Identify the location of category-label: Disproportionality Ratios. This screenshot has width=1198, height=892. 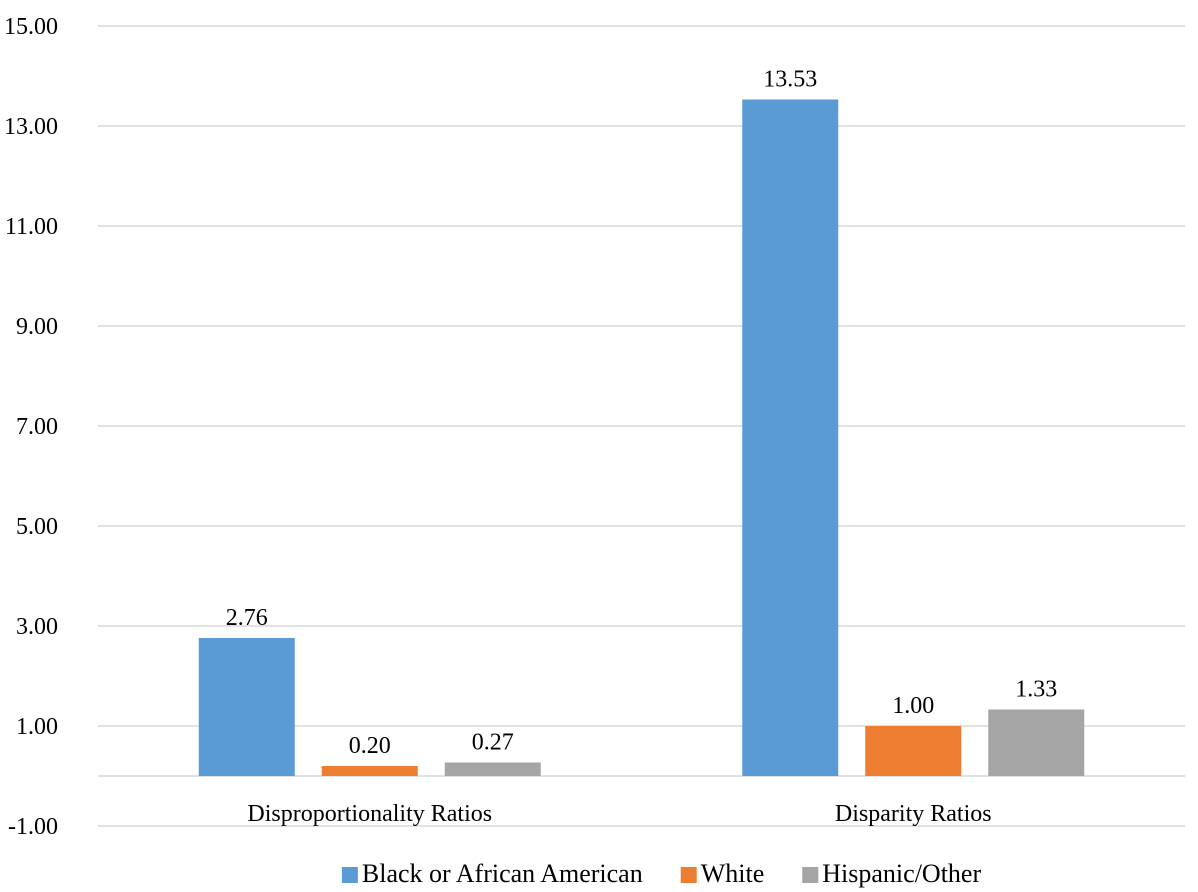
(369, 814).